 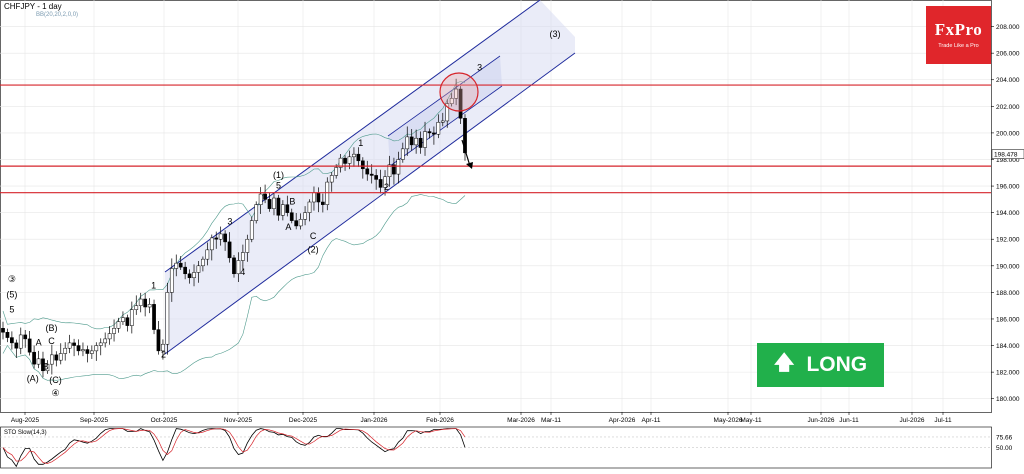 What do you see at coordinates (622, 420) in the screenshot?
I see `x-tick-label: Apr-2026` at bounding box center [622, 420].